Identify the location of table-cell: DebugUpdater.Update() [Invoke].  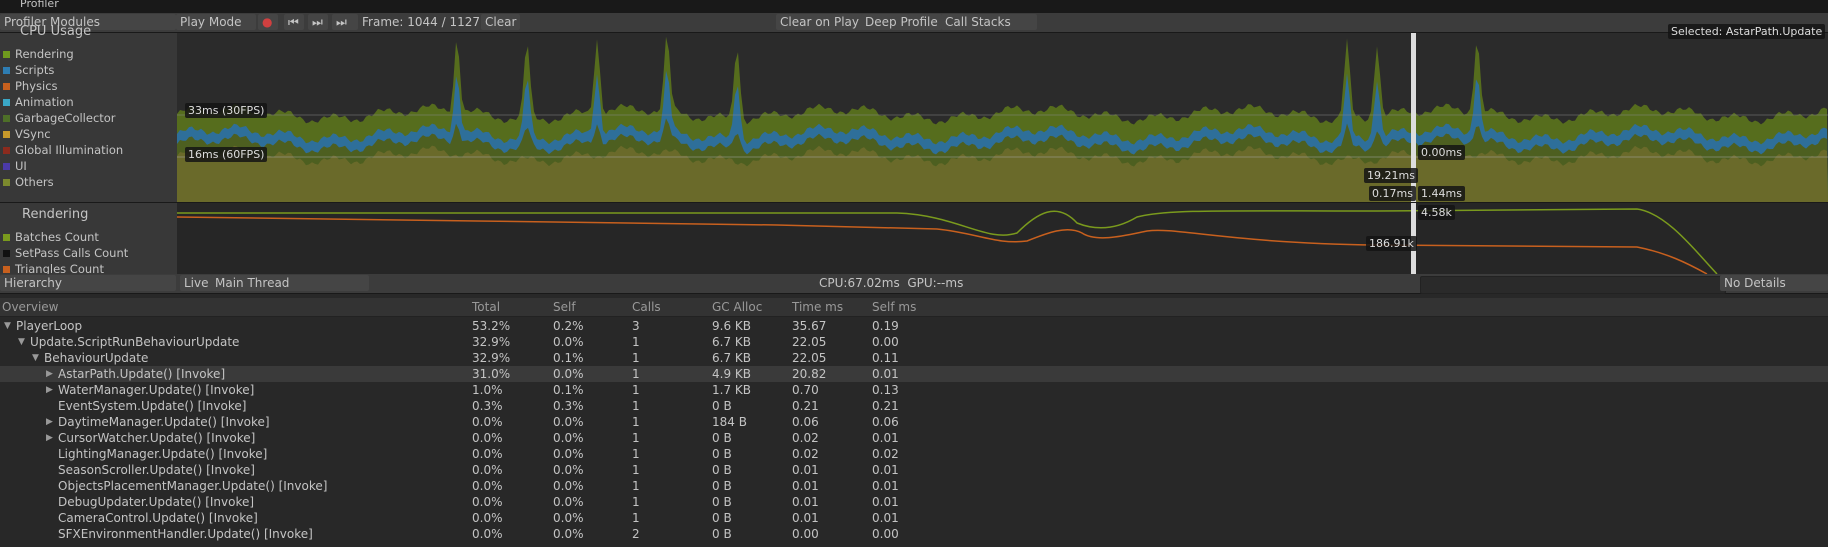
(156, 502).